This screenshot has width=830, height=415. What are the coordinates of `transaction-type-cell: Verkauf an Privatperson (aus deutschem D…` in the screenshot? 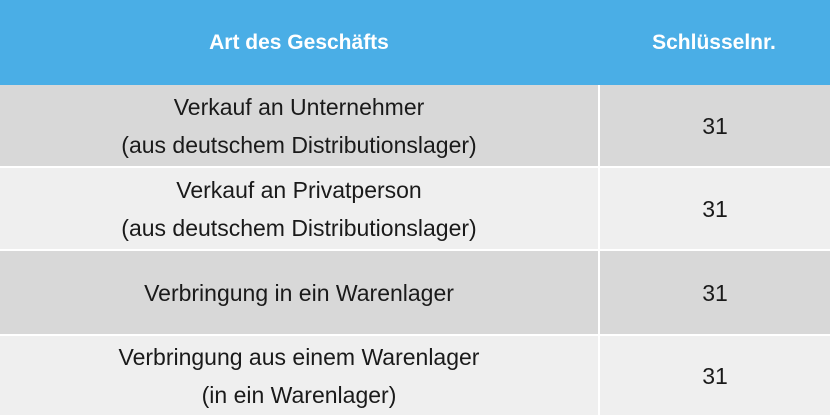 It's located at (299, 208).